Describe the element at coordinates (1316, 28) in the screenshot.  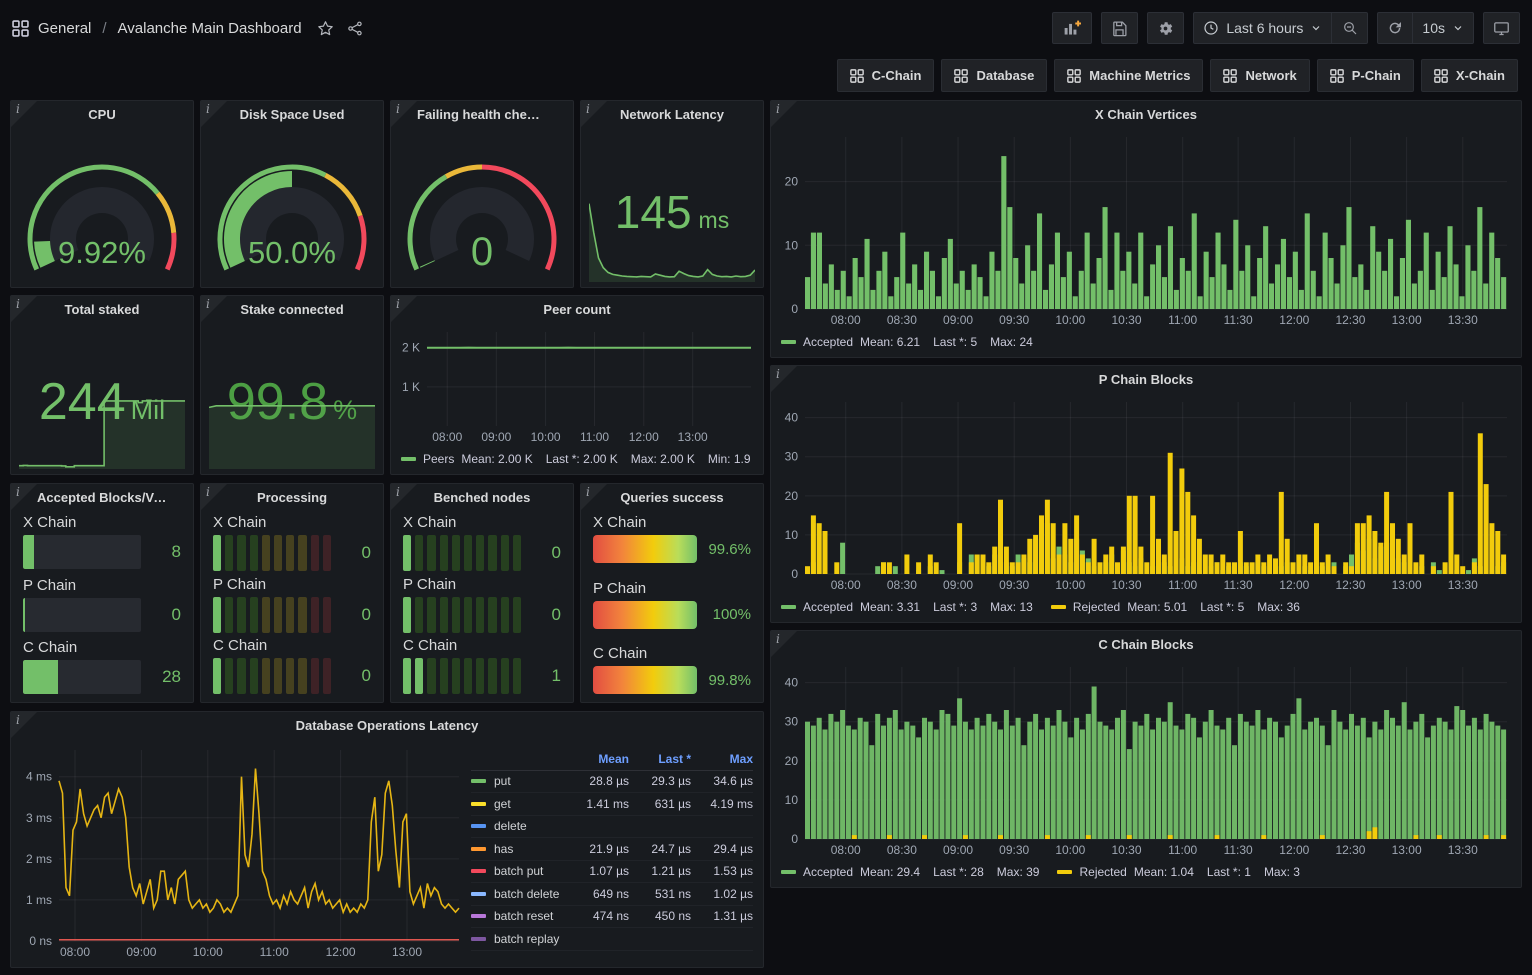
I see `chevron-down-icon` at that location.